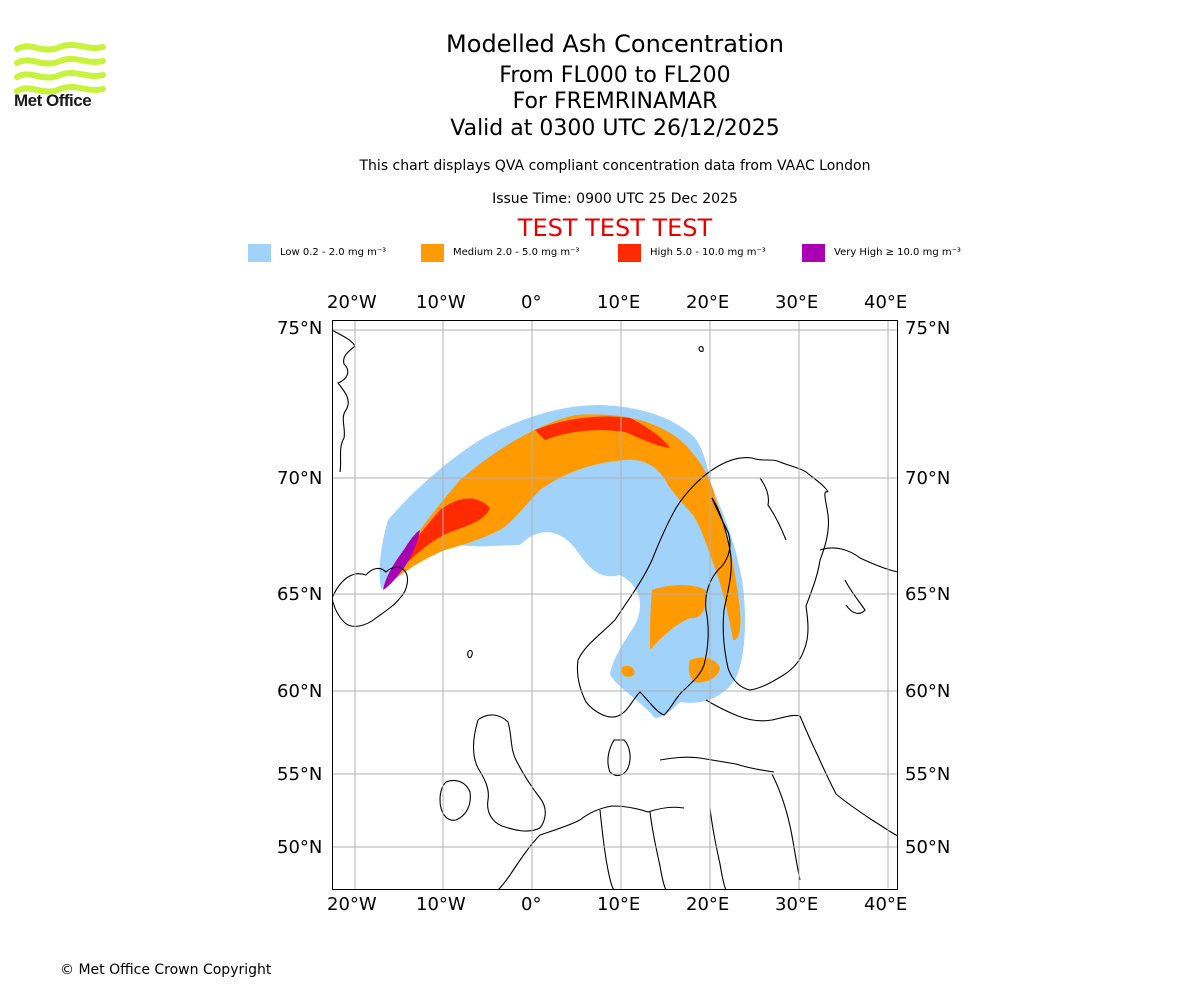 This screenshot has height=1000, width=1200. What do you see at coordinates (708, 904) in the screenshot?
I see `lon-tick-bottom: 20°E` at bounding box center [708, 904].